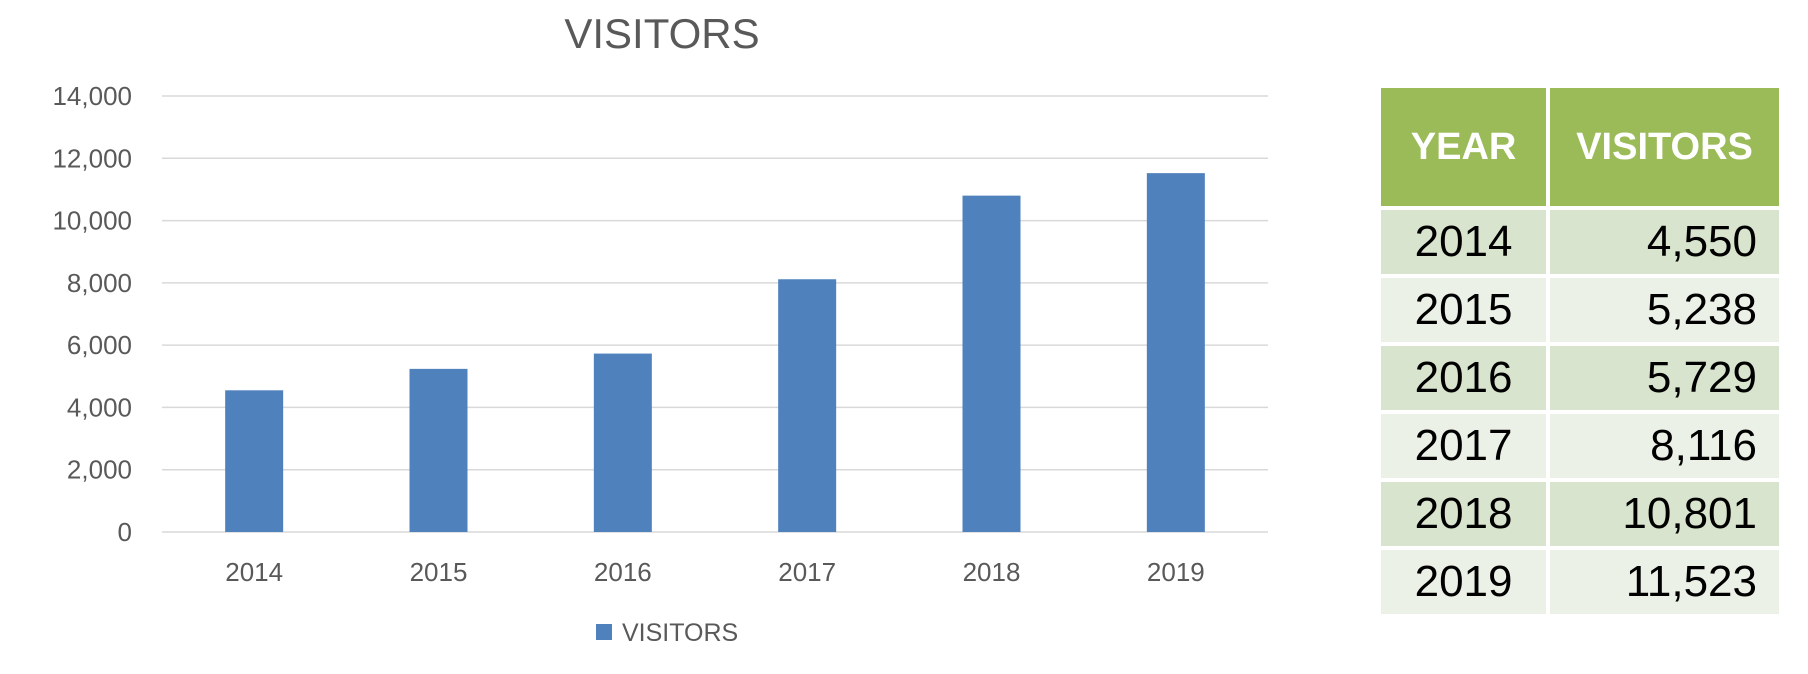  What do you see at coordinates (992, 572) in the screenshot?
I see `x-tick-label: 2018` at bounding box center [992, 572].